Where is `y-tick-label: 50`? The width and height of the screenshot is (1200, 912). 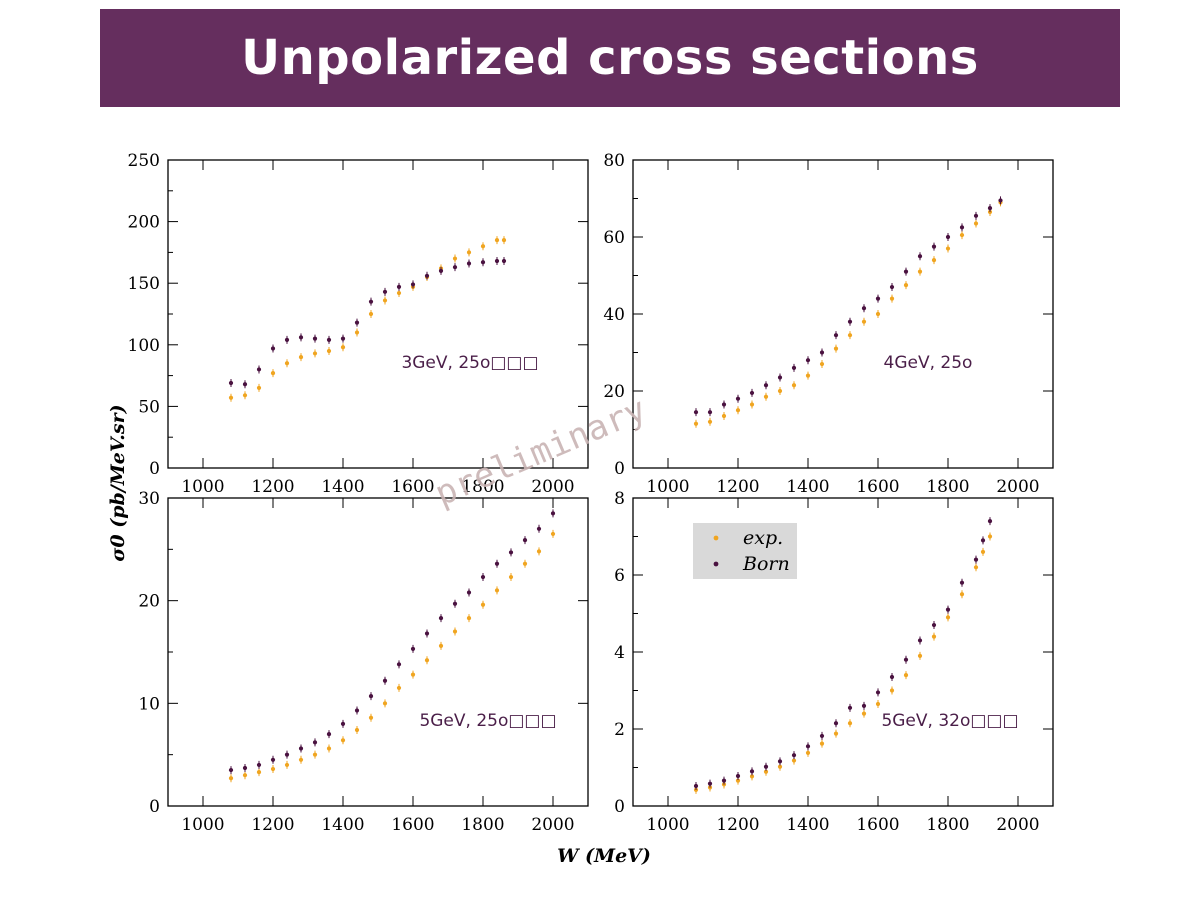
y-tick-label: 50 is located at coordinates (149, 407).